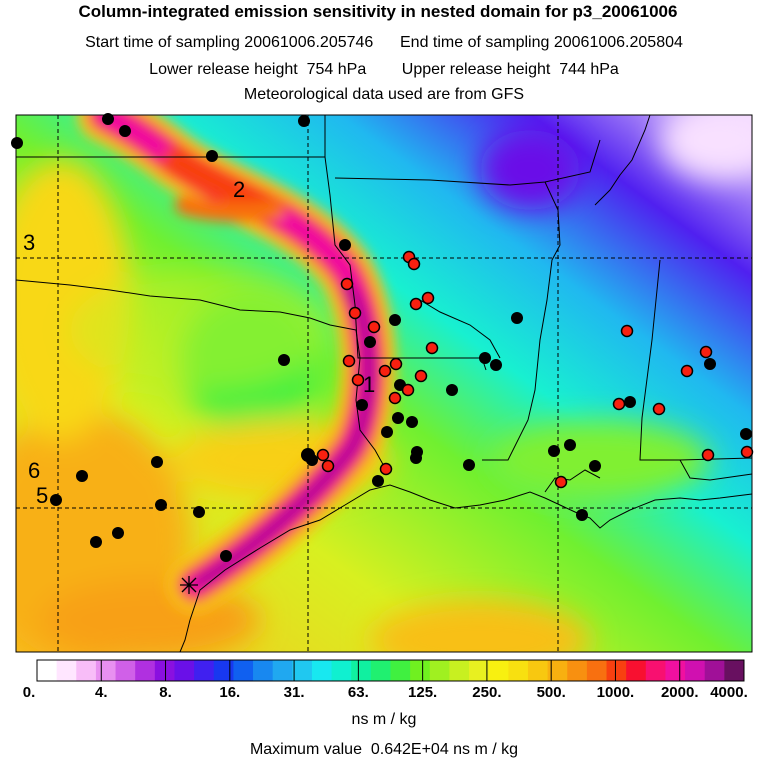  What do you see at coordinates (29, 242) in the screenshot?
I see `plume-label-3: 3` at bounding box center [29, 242].